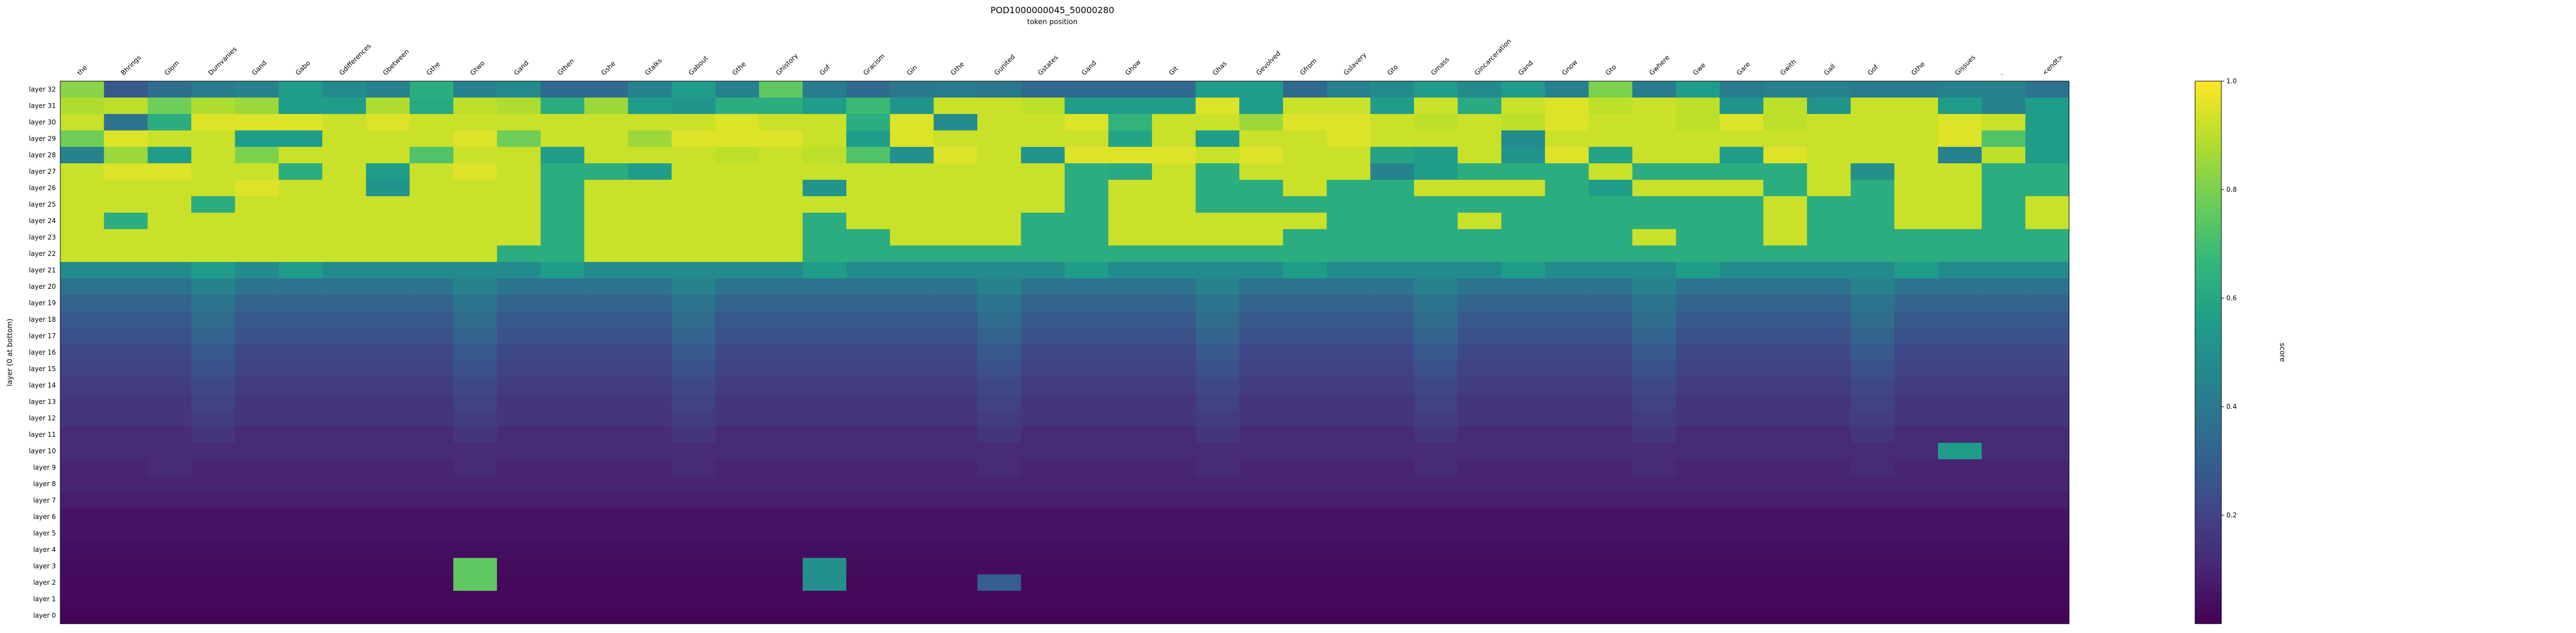 This screenshot has height=633, width=2576. What do you see at coordinates (2231, 515) in the screenshot?
I see `colorbar-tick-label: 0.2` at bounding box center [2231, 515].